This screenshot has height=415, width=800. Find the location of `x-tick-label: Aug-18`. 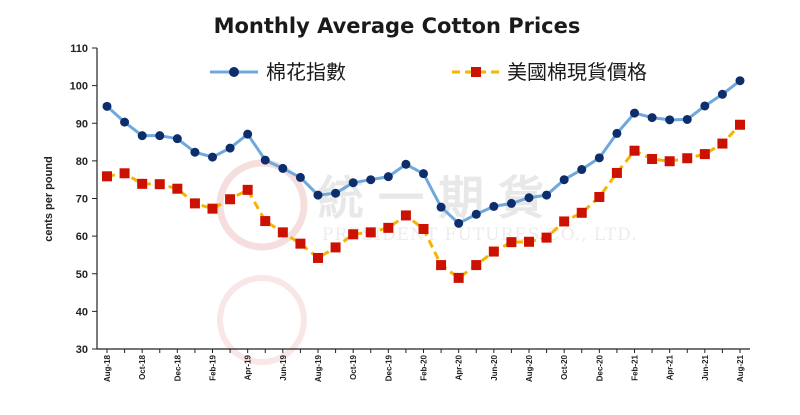

x-tick-label: Aug-18 is located at coordinates (107, 368).